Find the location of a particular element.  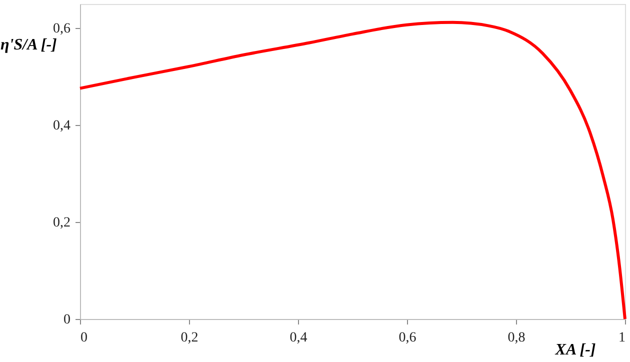

x-tick-label: 0,6 is located at coordinates (407, 338).